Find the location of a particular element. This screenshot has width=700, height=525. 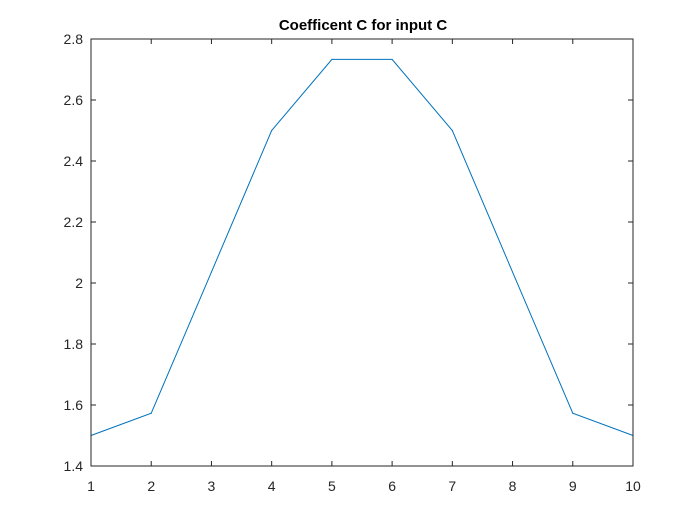

x-tick-label: 7 is located at coordinates (452, 486).